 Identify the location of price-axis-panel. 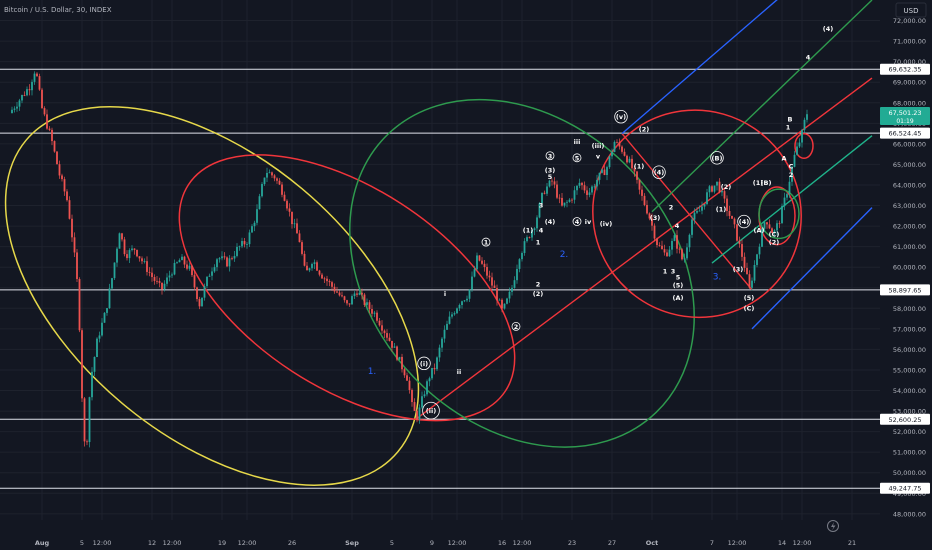
(906, 260).